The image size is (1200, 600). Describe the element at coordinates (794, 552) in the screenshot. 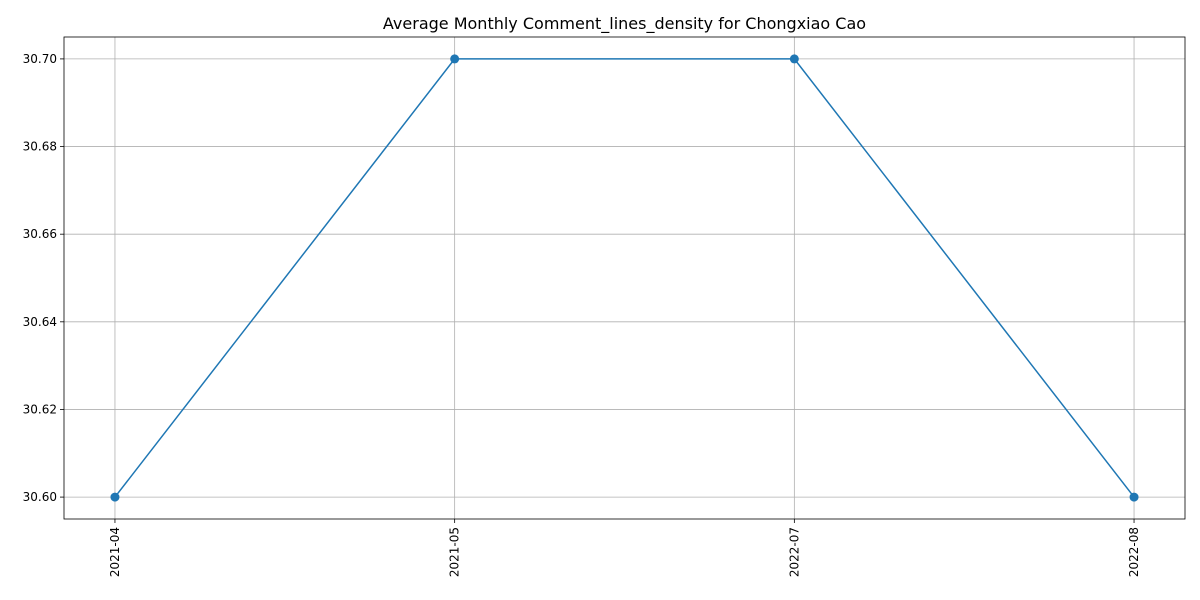

I see `x-tick-label: 2022-07` at that location.